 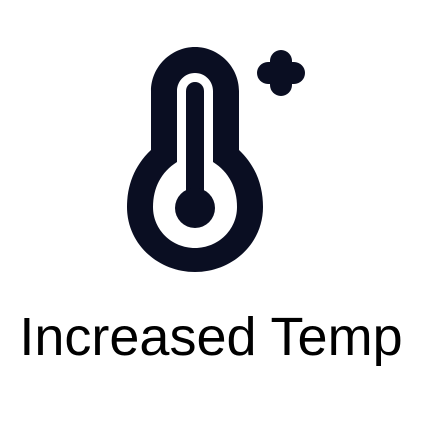 What do you see at coordinates (211, 337) in the screenshot?
I see `icon-label: Increased Temp` at bounding box center [211, 337].